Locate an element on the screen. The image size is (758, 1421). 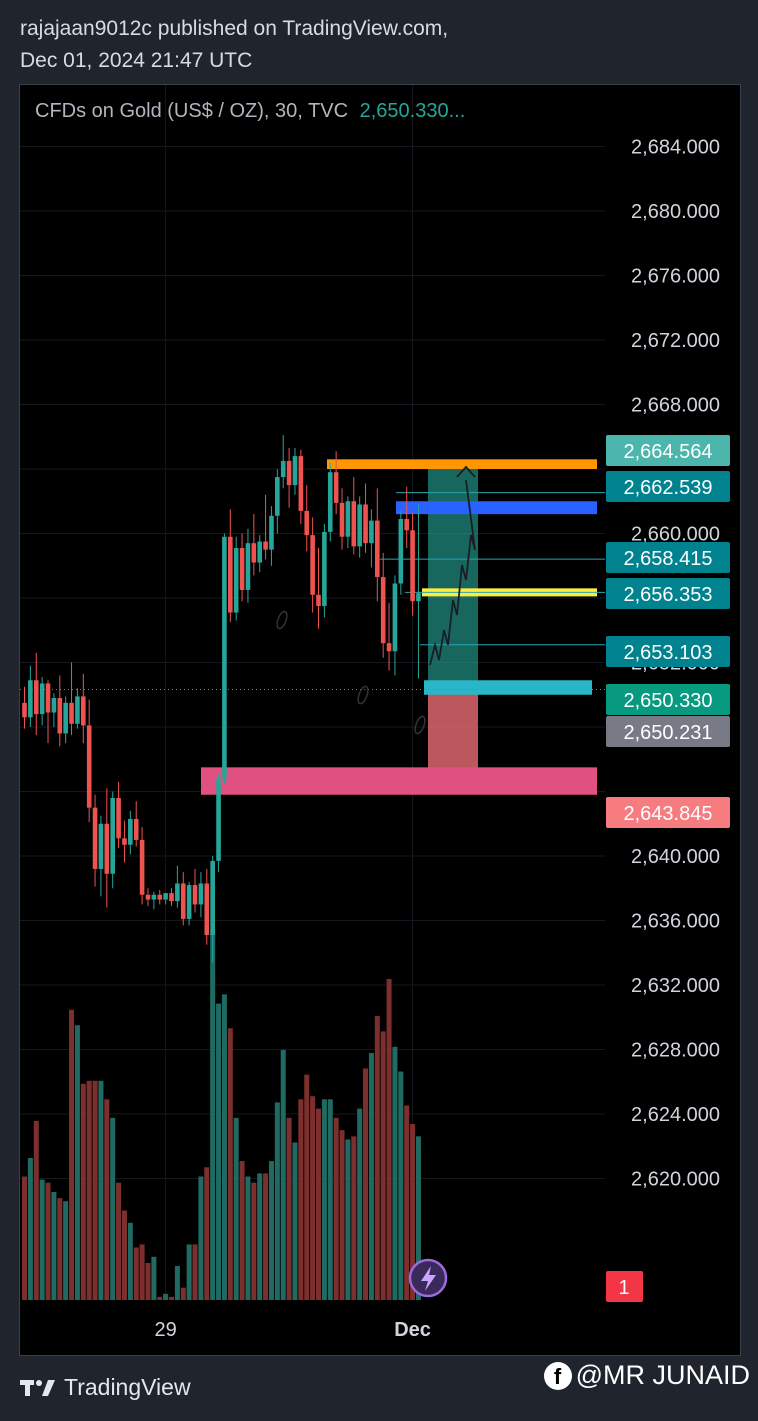
price-label-text: 2,650.330 is located at coordinates (668, 701).